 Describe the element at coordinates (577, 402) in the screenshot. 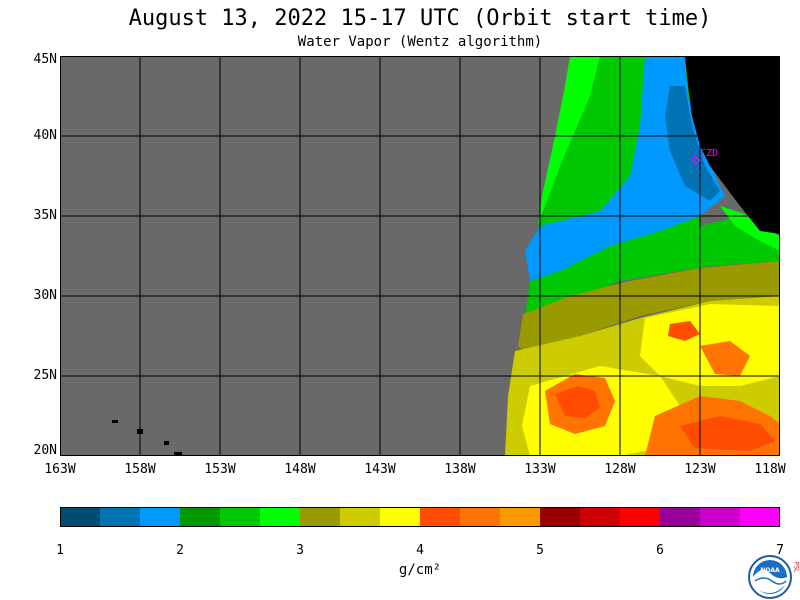

I see `swath-orange-blob-core` at that location.